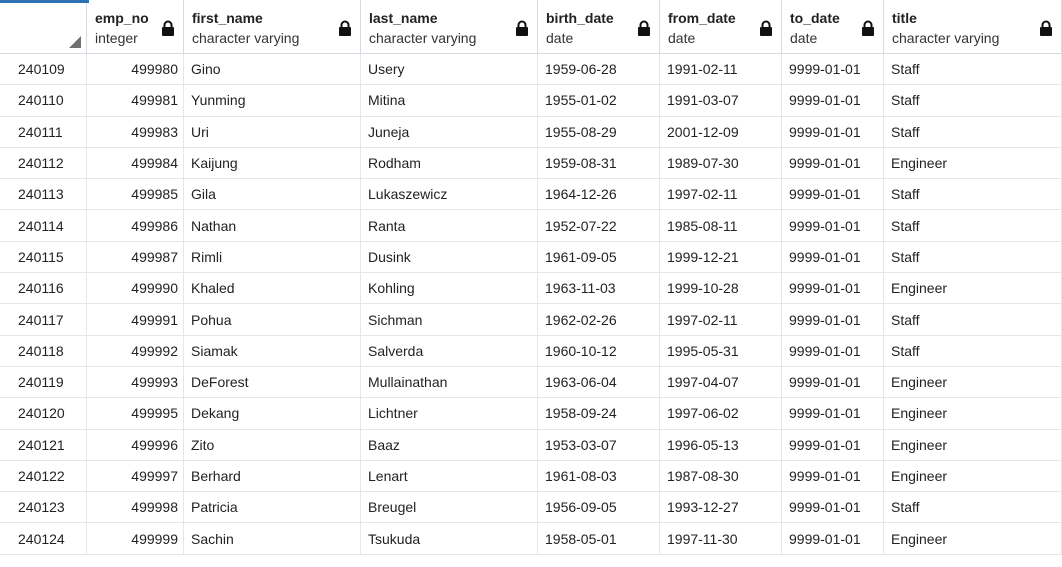 The image size is (1062, 567). What do you see at coordinates (449, 413) in the screenshot?
I see `cell-last-name: Lichtner` at bounding box center [449, 413].